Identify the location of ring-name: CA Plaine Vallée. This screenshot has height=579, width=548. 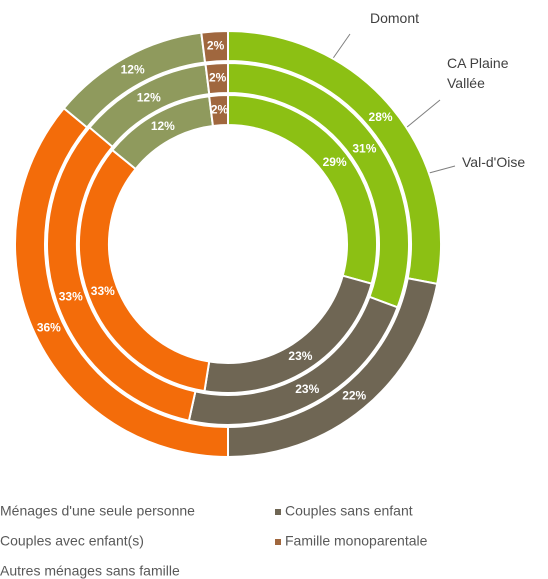
(478, 73).